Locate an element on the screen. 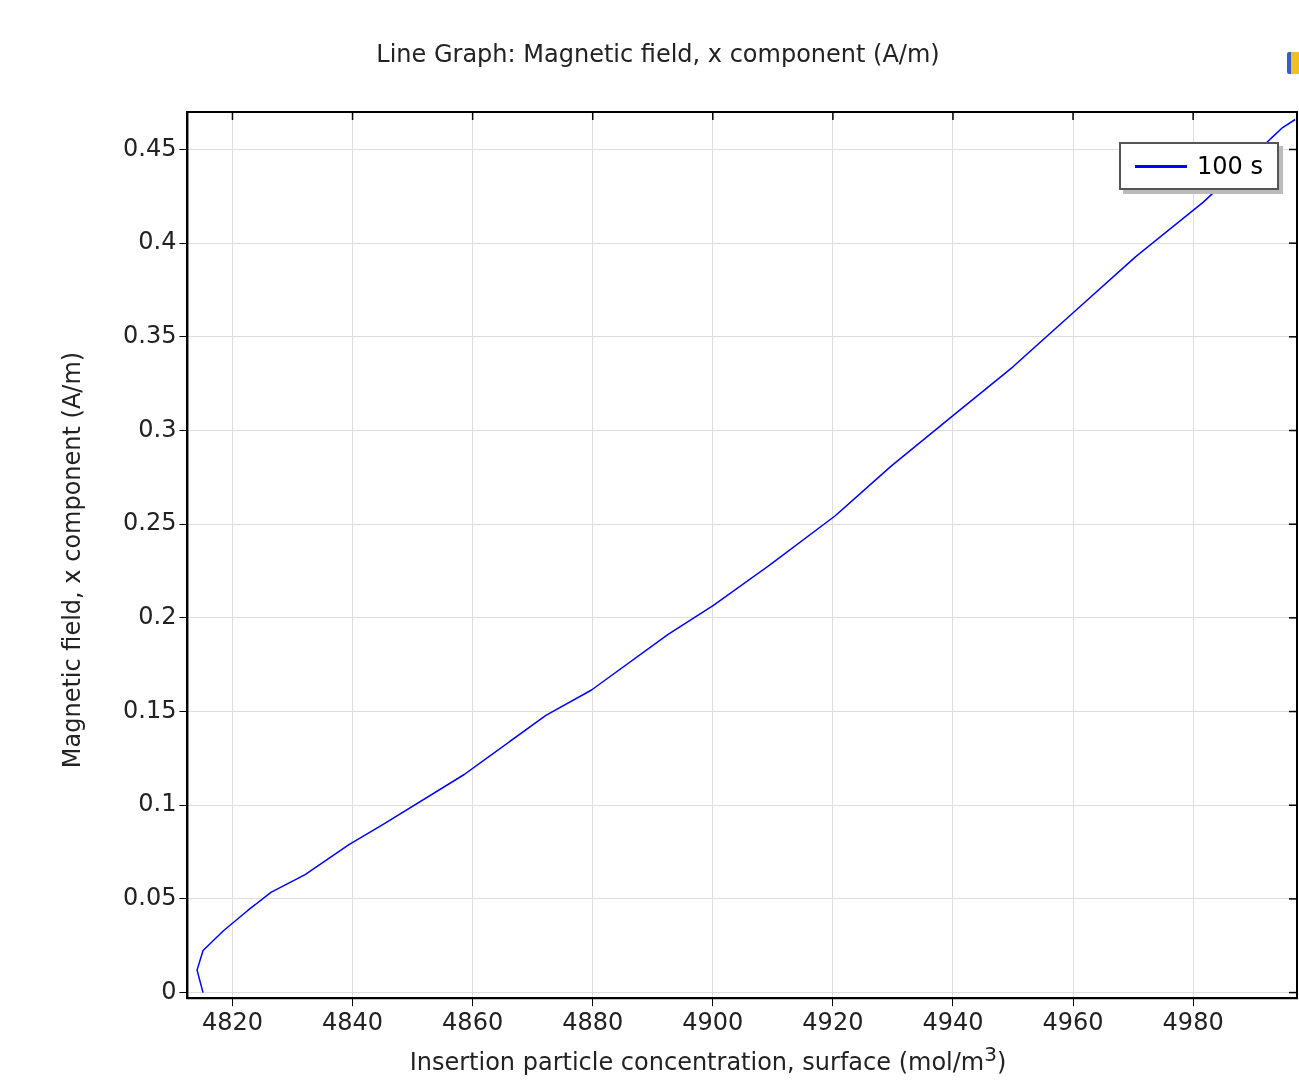 This screenshot has height=1081, width=1299. x-tick-label: 4980 is located at coordinates (1193, 1021).